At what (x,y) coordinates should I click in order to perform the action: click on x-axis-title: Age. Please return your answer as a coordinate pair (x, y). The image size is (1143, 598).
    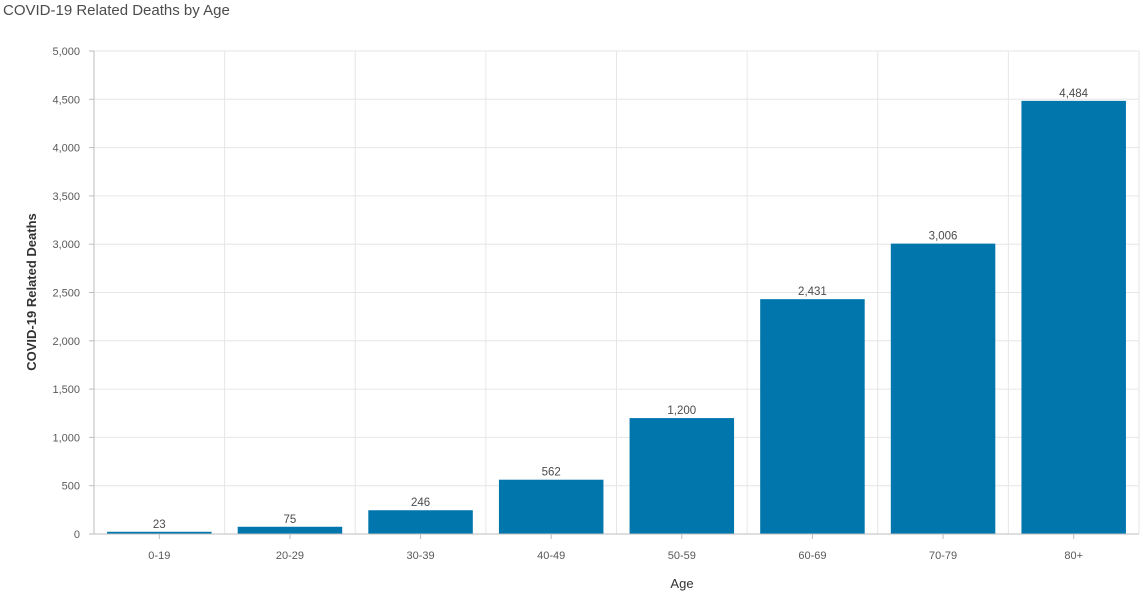
    Looking at the image, I should click on (681, 583).